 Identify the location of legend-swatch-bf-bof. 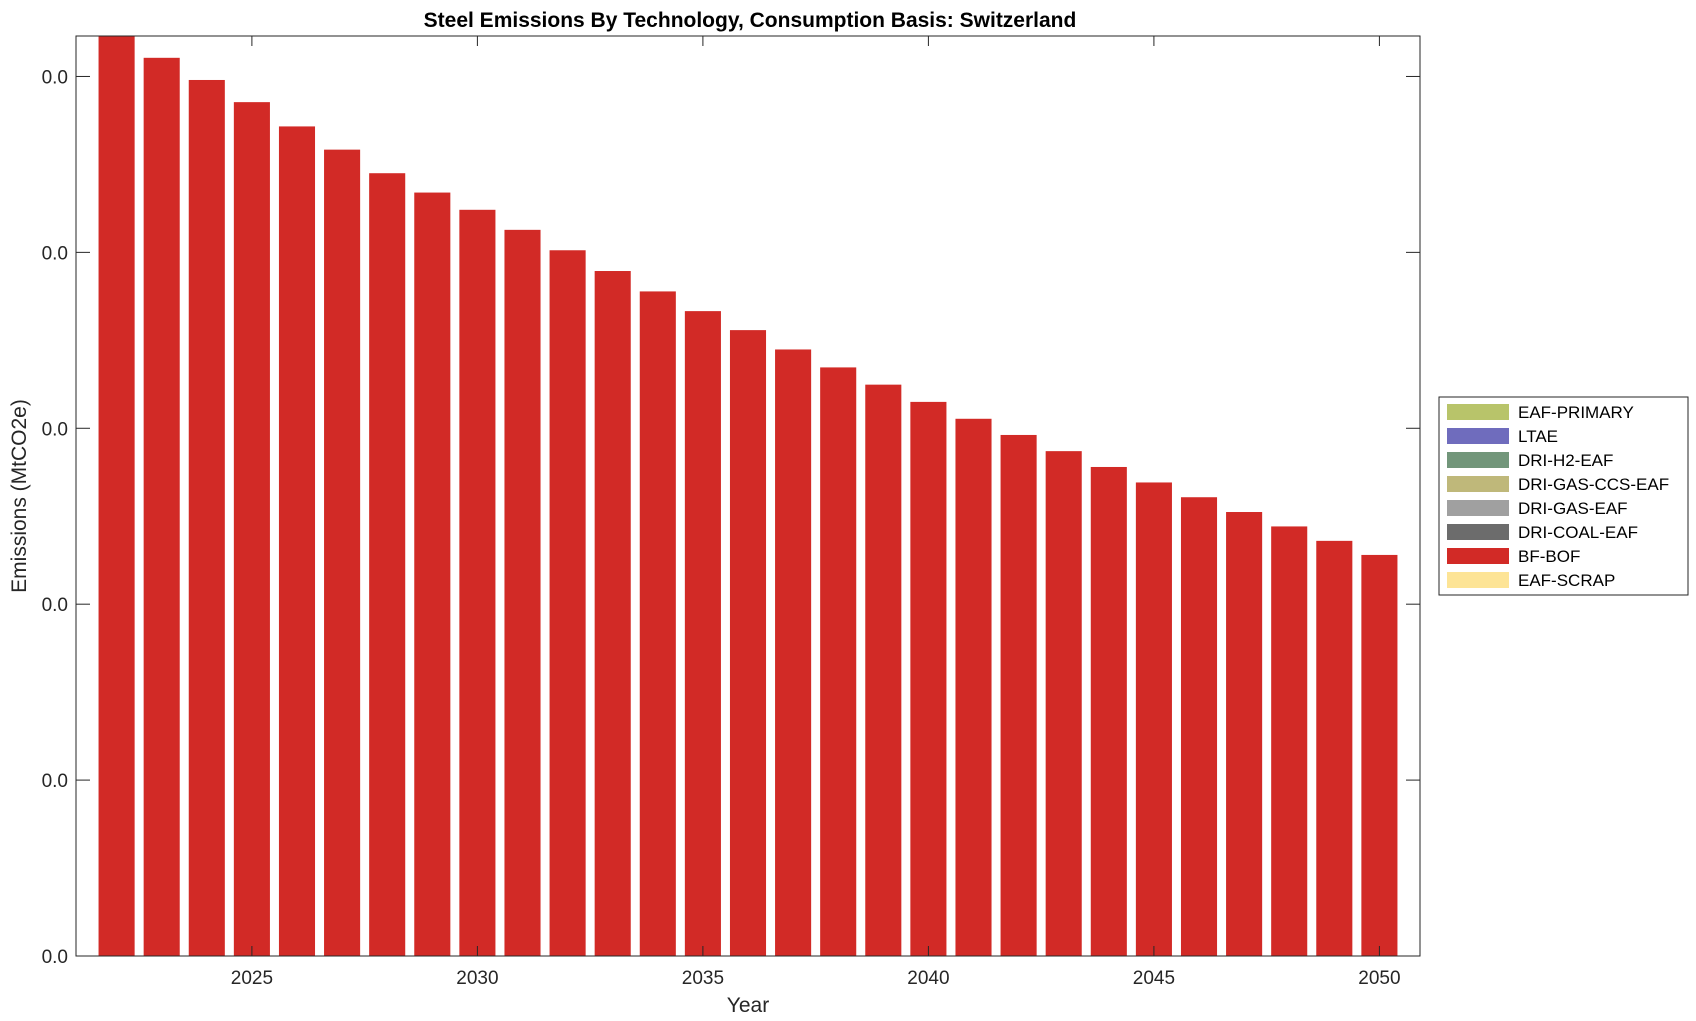
(1478, 556).